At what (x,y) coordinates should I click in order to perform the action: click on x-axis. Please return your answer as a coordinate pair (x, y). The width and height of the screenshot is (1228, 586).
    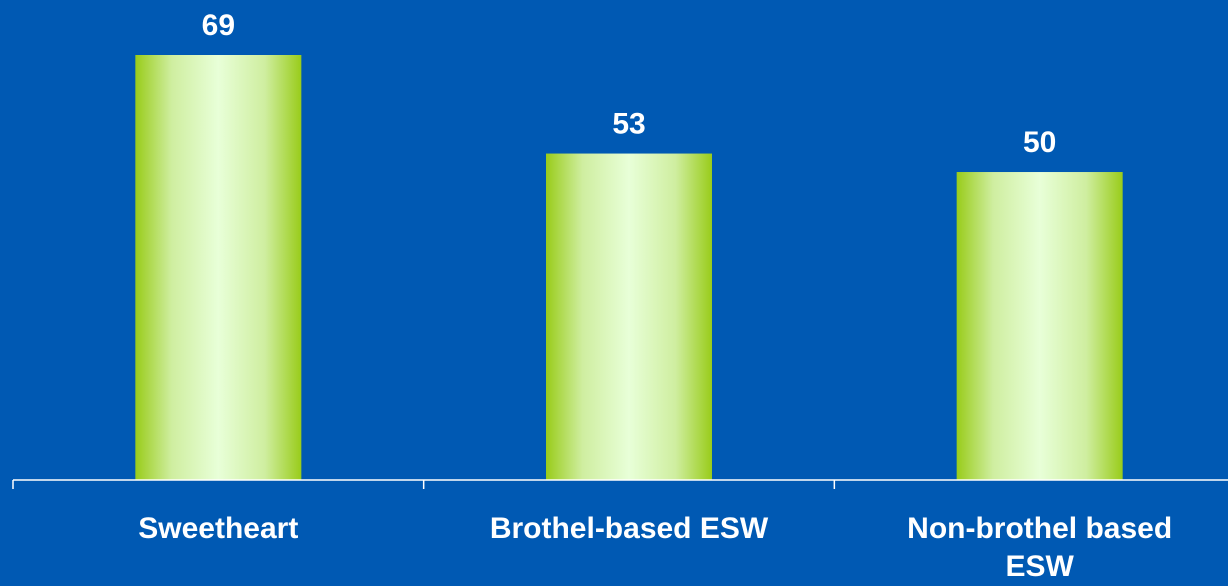
    Looking at the image, I should click on (620, 484).